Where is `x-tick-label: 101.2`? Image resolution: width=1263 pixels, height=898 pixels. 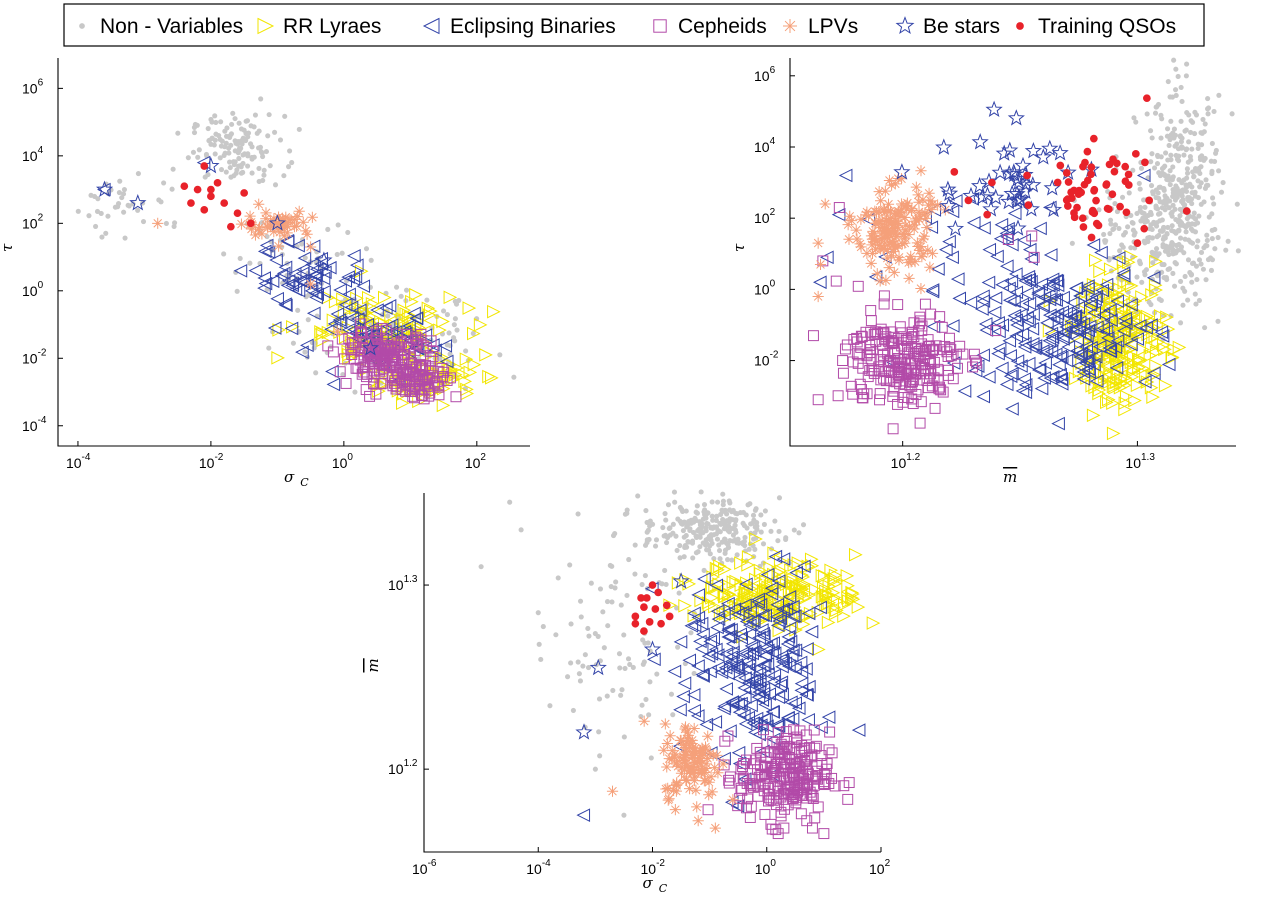
x-tick-label: 101.2 is located at coordinates (906, 461).